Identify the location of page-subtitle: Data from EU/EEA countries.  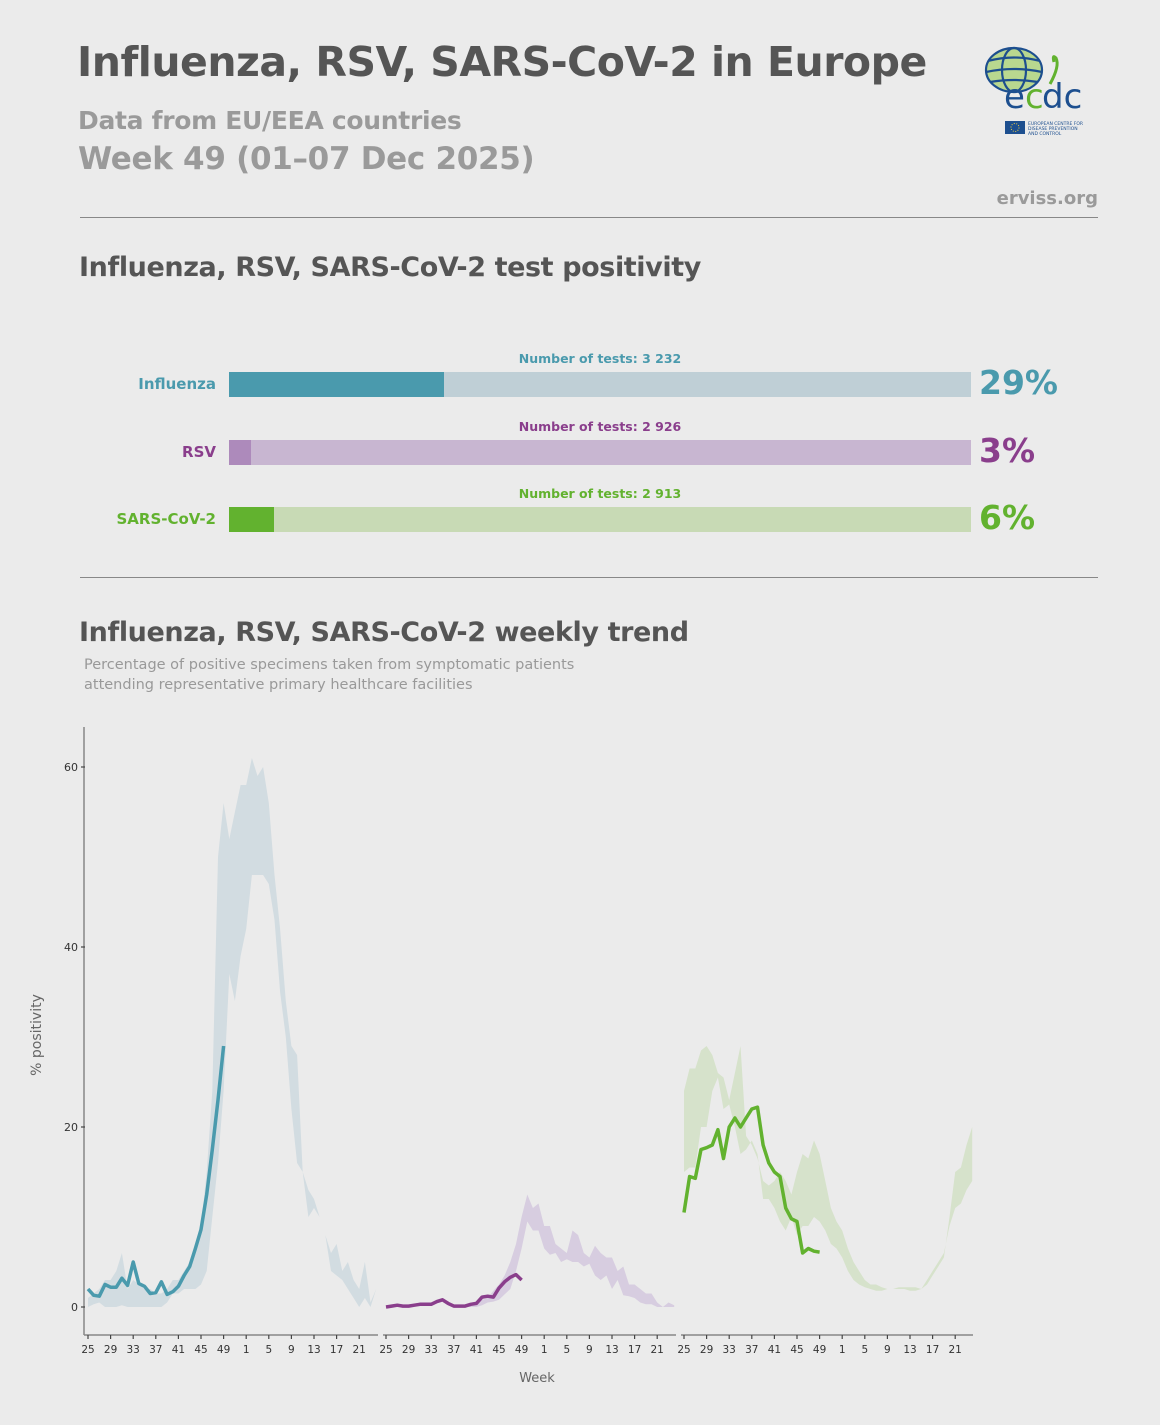
(270, 120).